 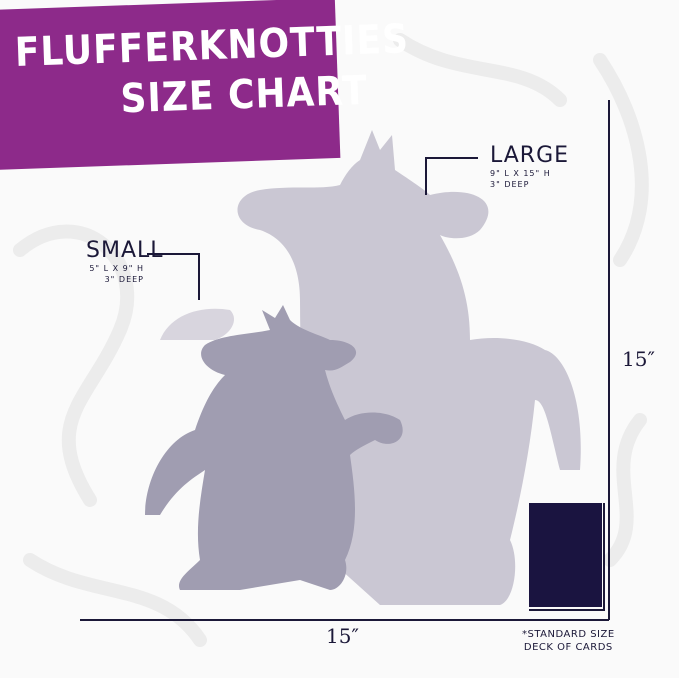 What do you see at coordinates (173, 276) in the screenshot?
I see `small-leader-line` at bounding box center [173, 276].